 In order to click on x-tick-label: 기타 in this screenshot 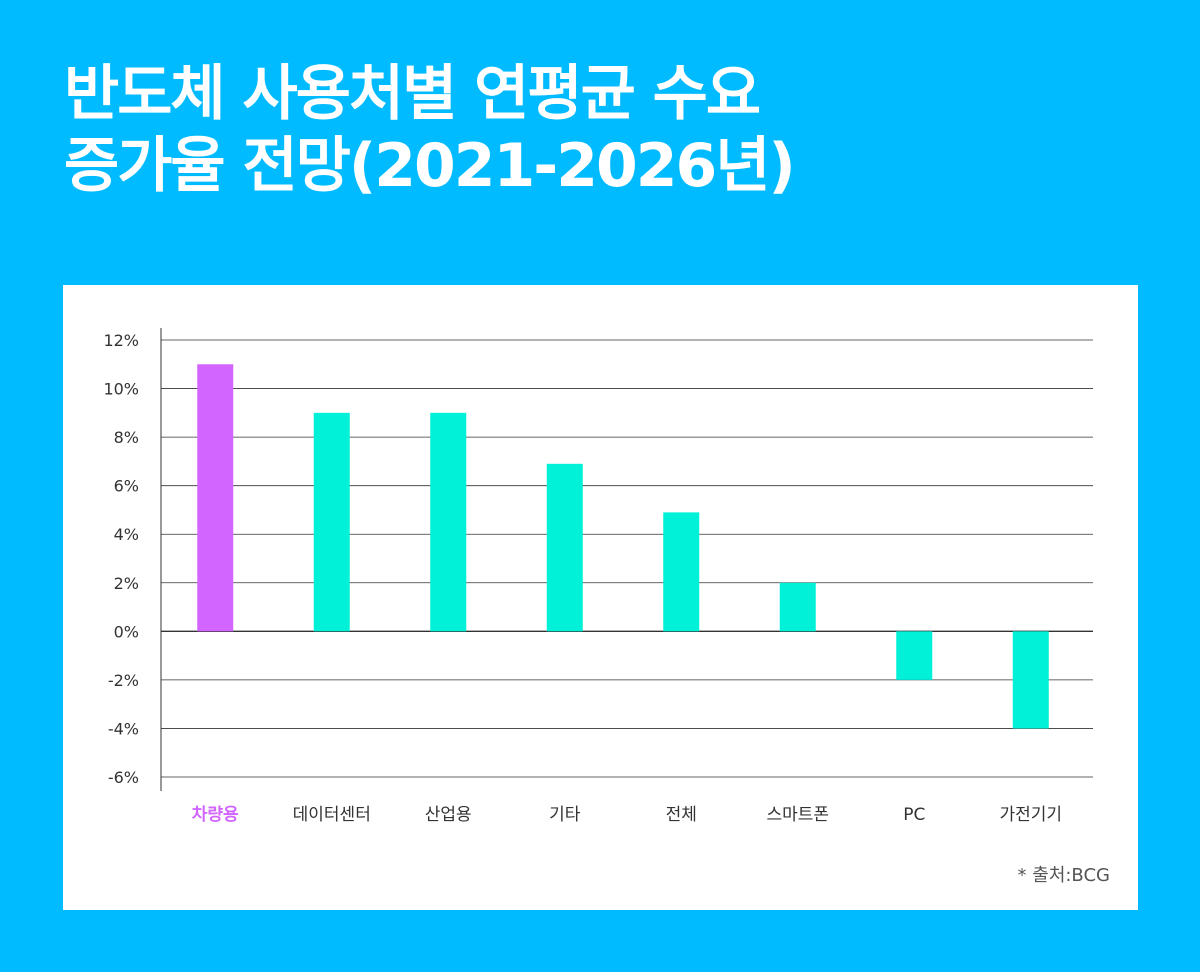, I will do `click(565, 815)`.